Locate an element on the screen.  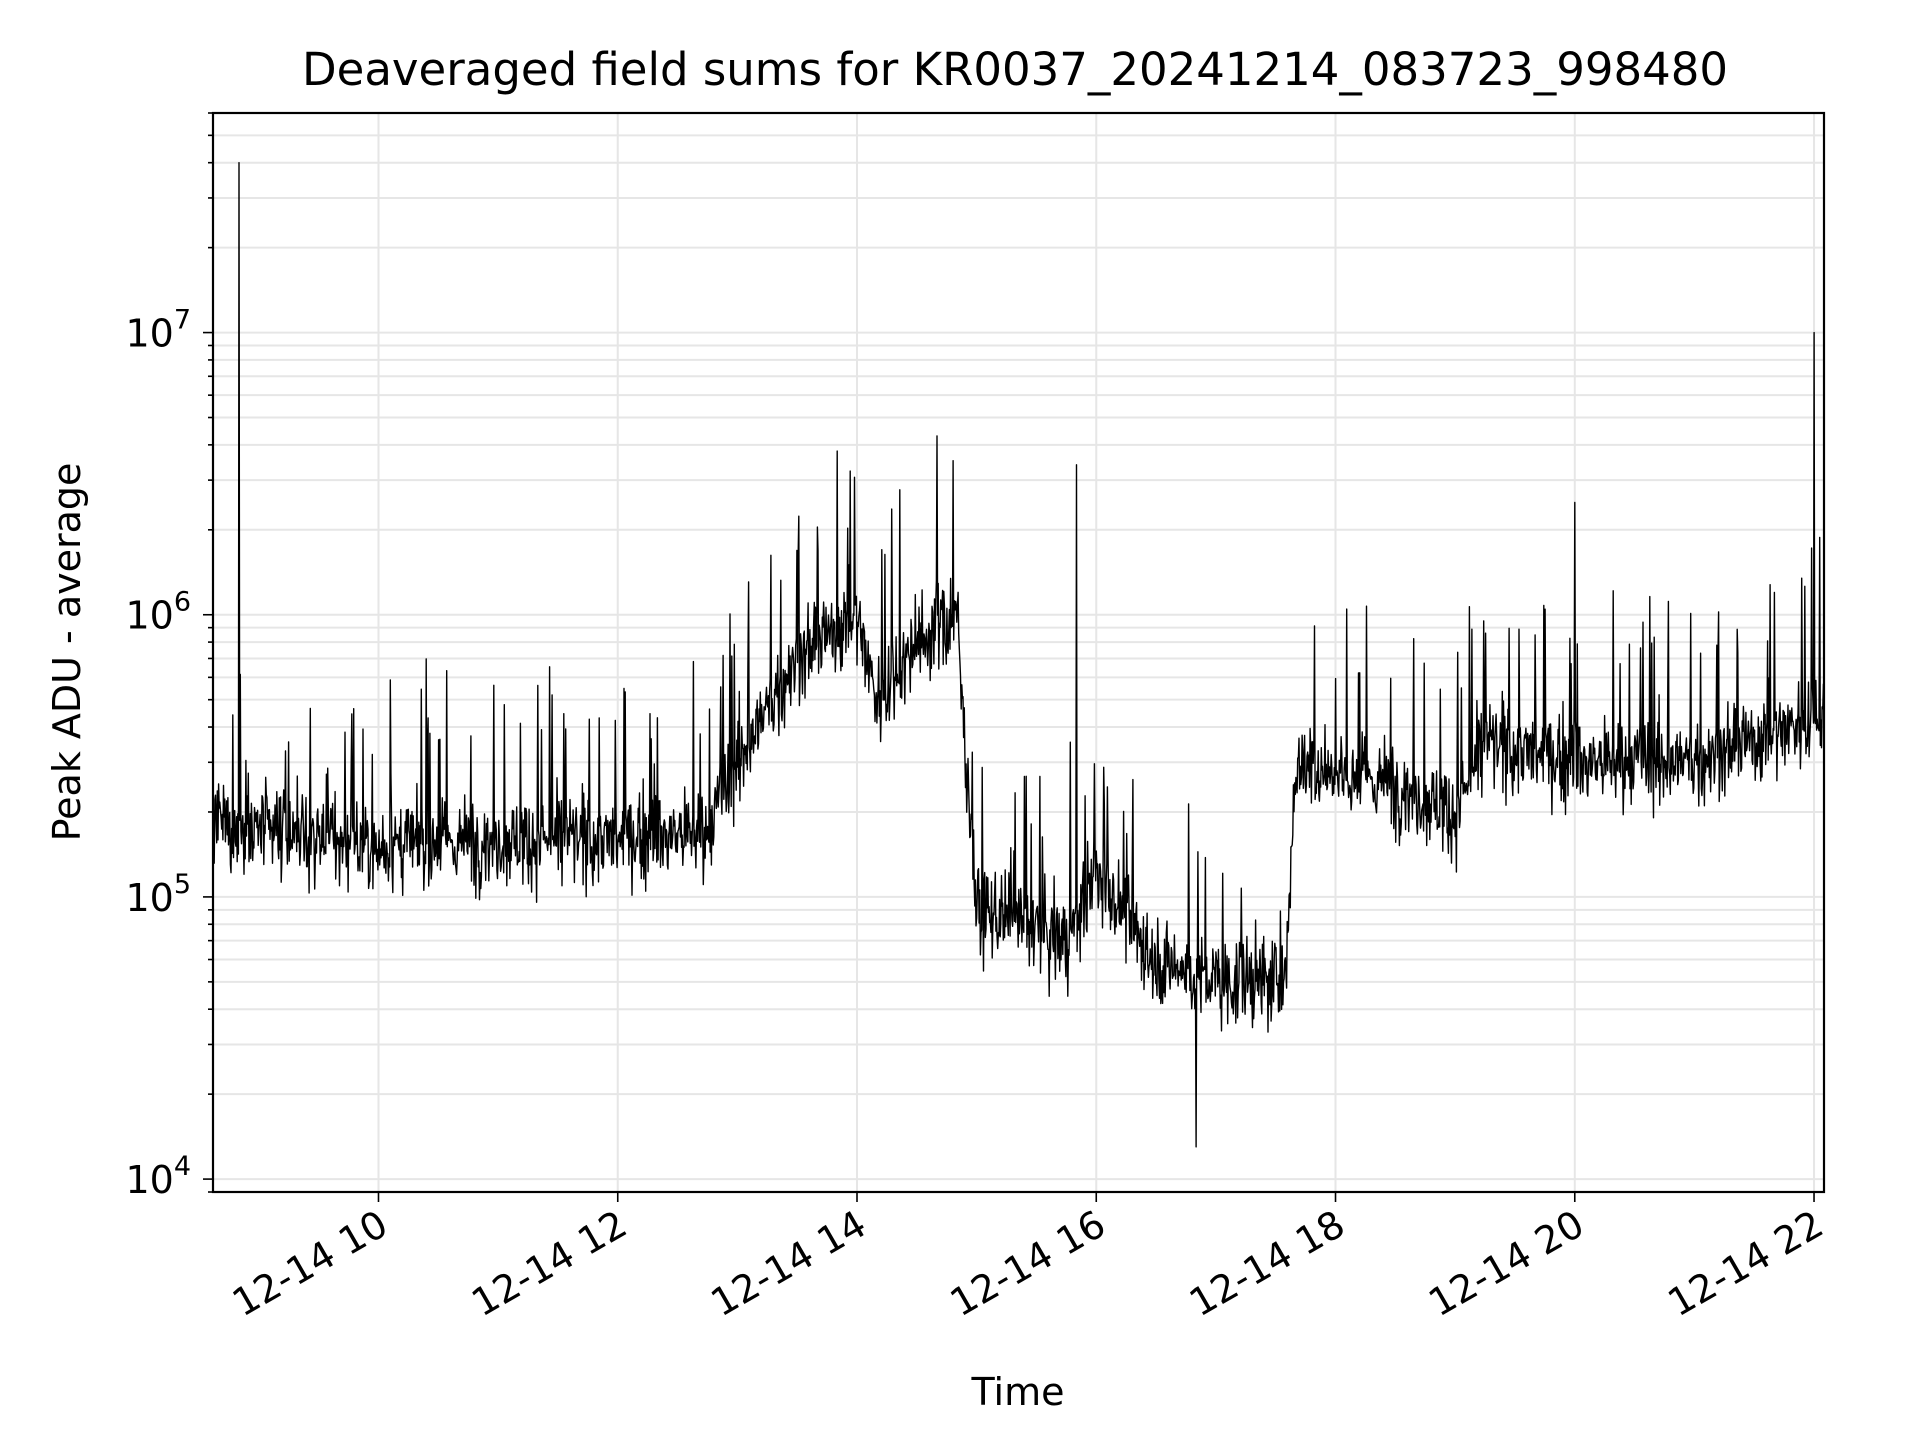
y-tick-label: 10⁶ is located at coordinates (158, 612).